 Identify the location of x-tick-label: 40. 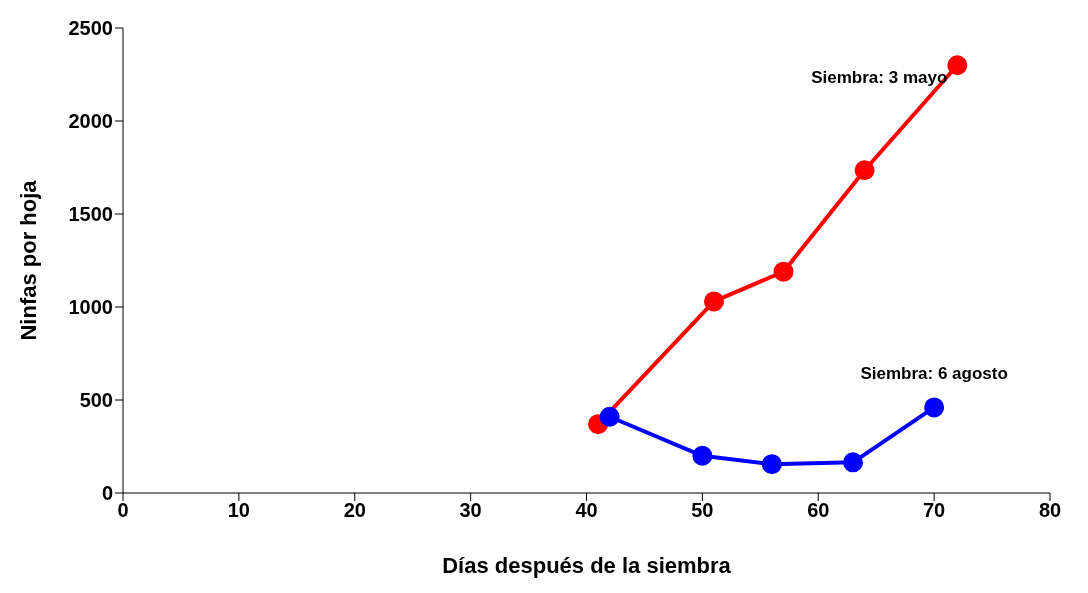
(586, 510).